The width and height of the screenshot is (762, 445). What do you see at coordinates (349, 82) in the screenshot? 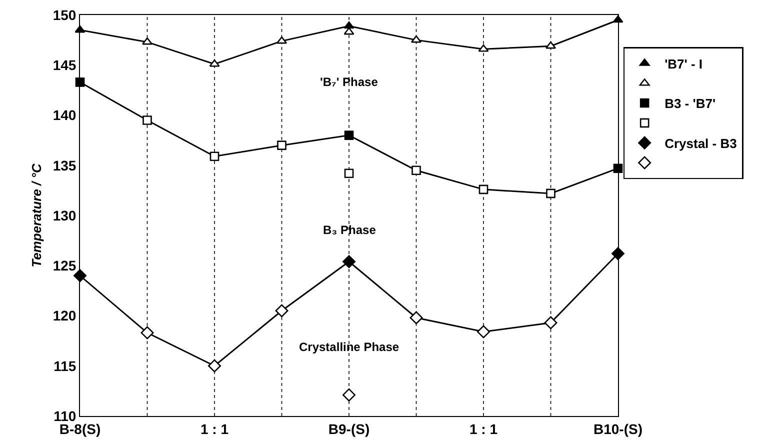
I see `annotation: 'B₇' Phase` at bounding box center [349, 82].